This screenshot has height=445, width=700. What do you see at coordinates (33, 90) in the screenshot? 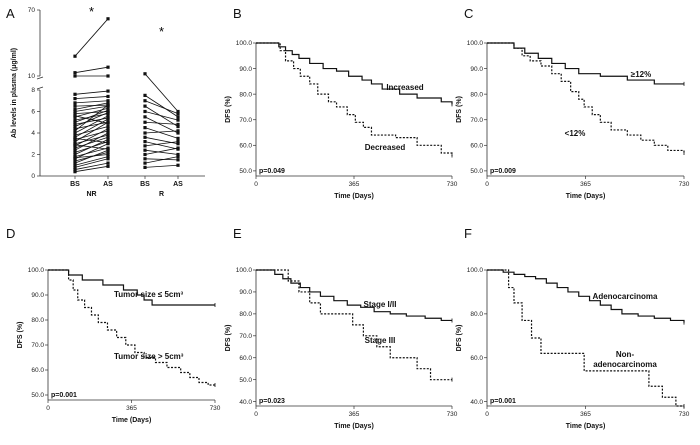
I see `y-tick-label: 8` at bounding box center [33, 90].